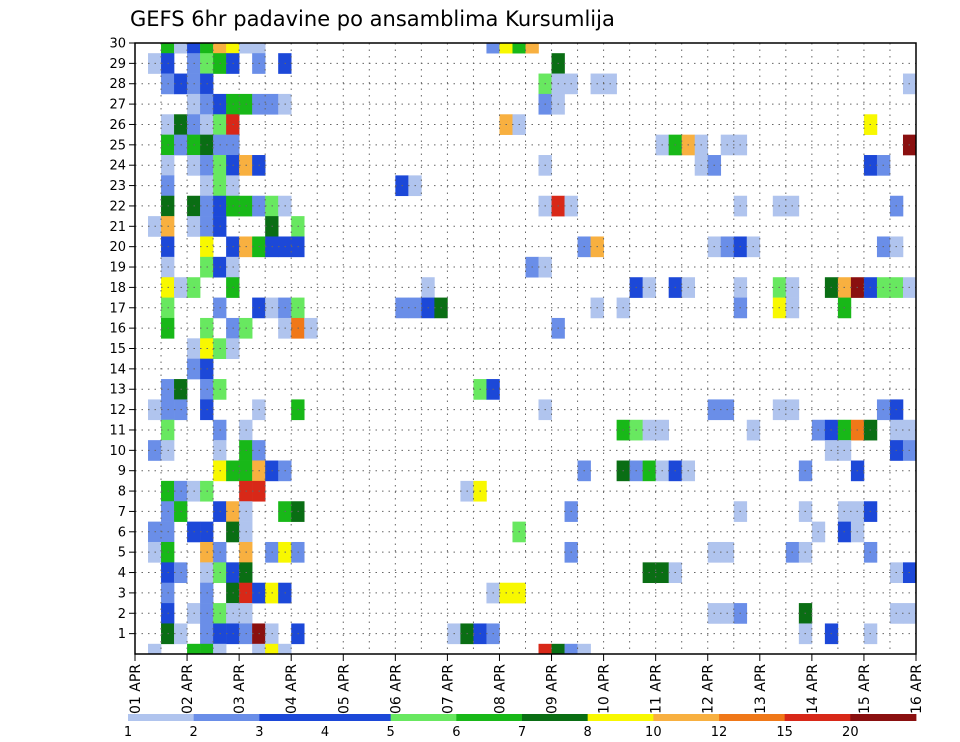  I want to click on legend-label: 8, so click(588, 732).